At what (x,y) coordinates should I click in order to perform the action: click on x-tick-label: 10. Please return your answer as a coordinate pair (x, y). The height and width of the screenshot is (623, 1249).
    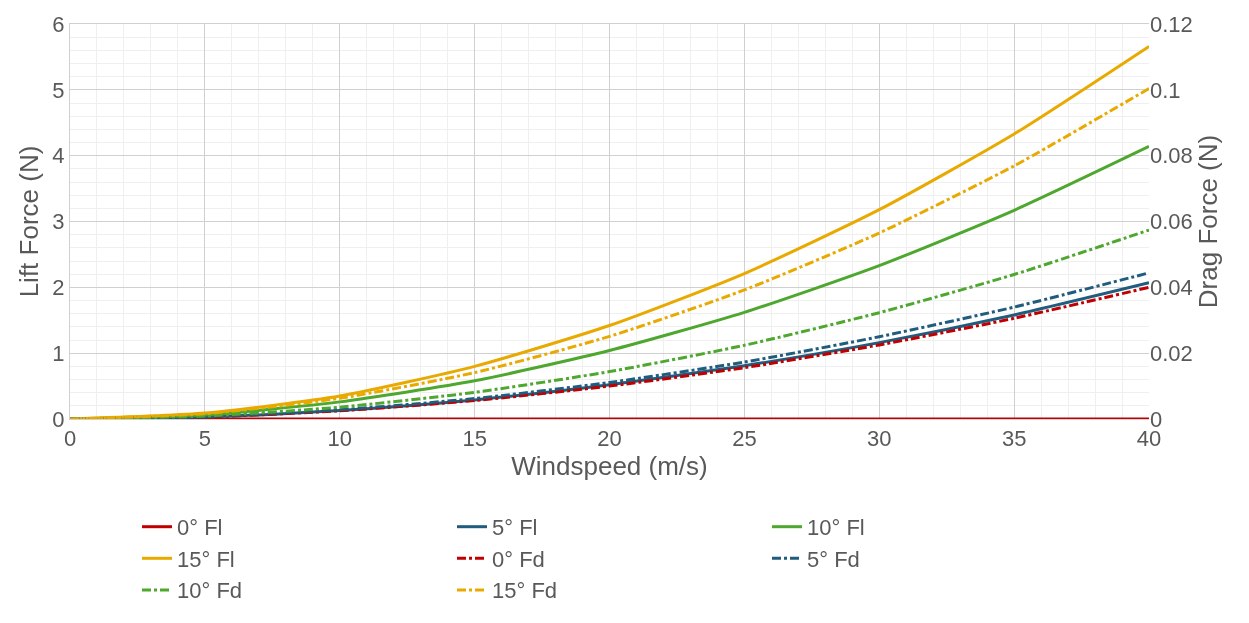
    Looking at the image, I should click on (339, 439).